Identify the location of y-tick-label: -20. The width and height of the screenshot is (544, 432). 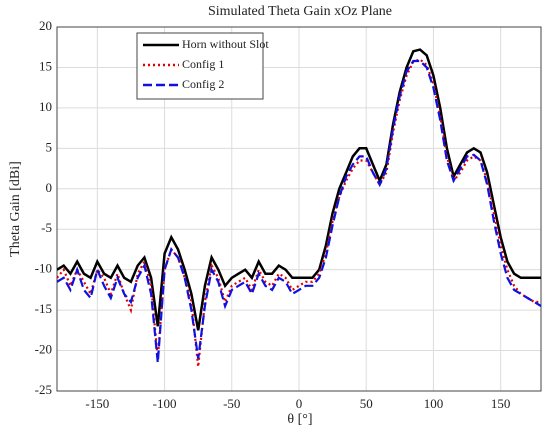
(43, 349).